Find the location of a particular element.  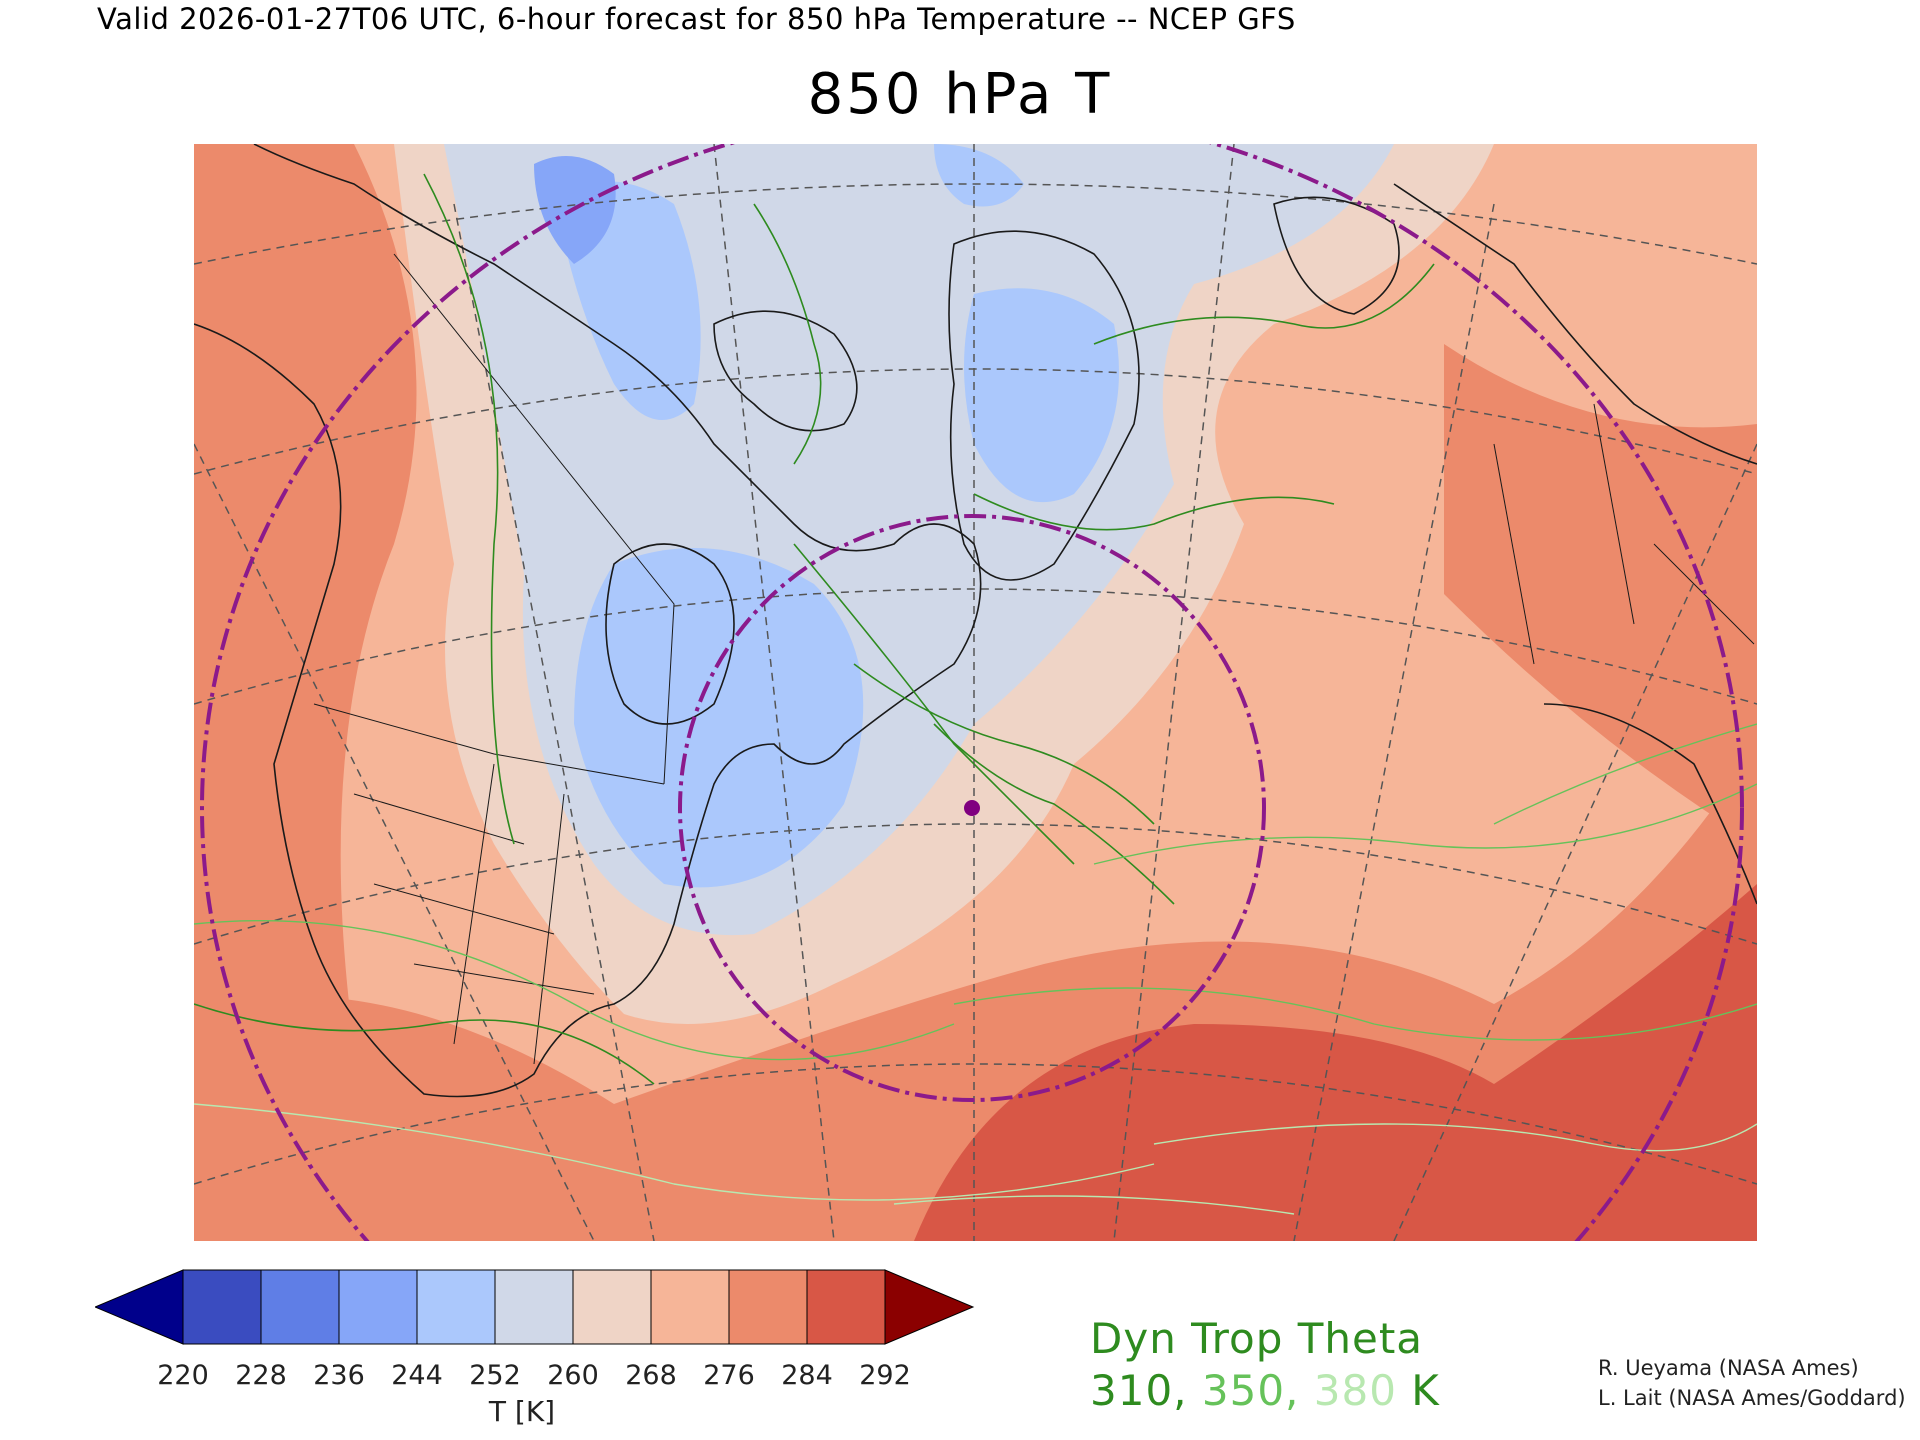

field-baffin-cold is located at coordinates (979, 175).